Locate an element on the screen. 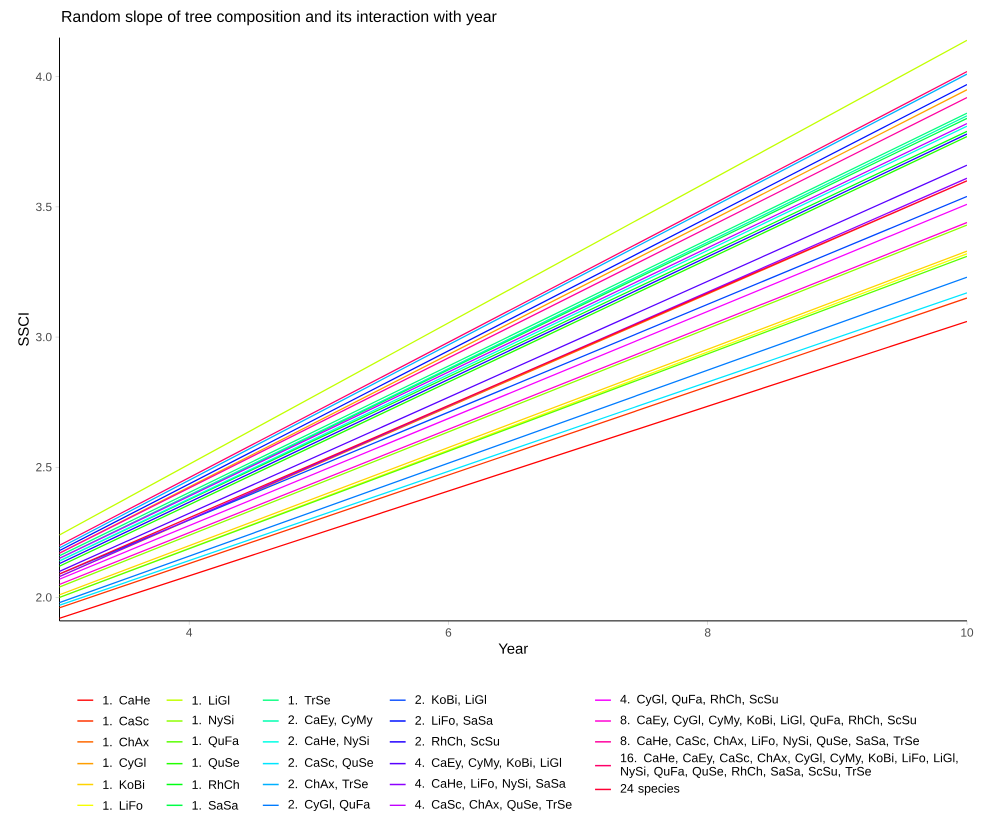  legend-label: 2. CaSc, QuSe is located at coordinates (331, 764).